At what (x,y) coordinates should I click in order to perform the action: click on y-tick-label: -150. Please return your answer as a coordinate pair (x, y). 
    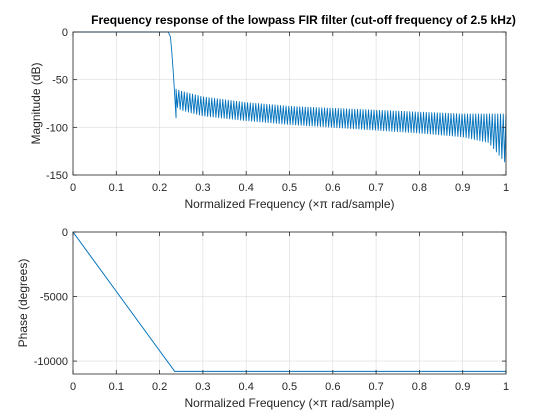
    Looking at the image, I should click on (57, 176).